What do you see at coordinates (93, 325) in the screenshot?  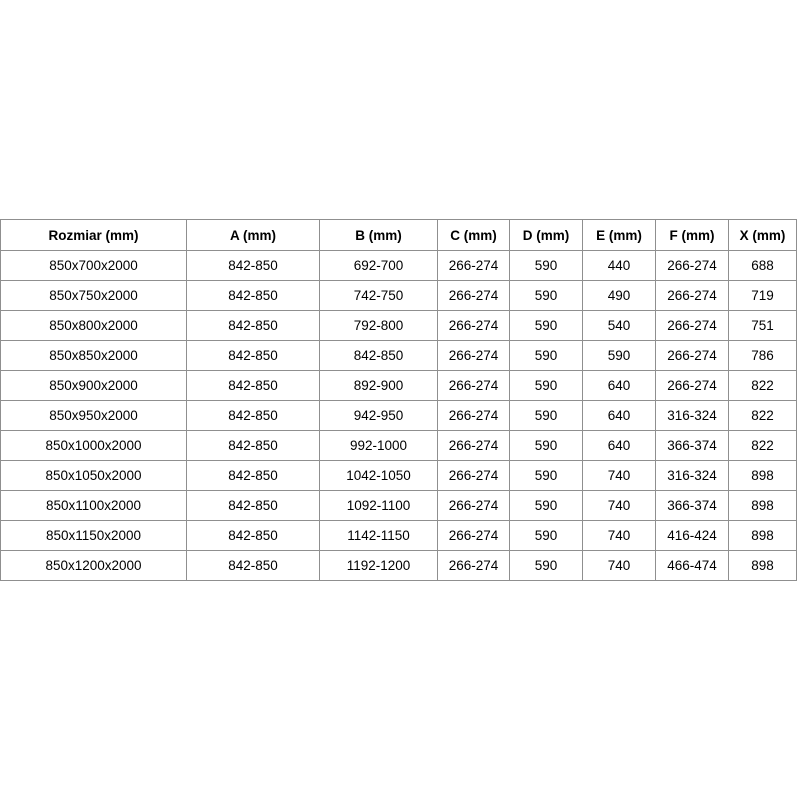 I see `table-cell: 850x800x2000` at bounding box center [93, 325].